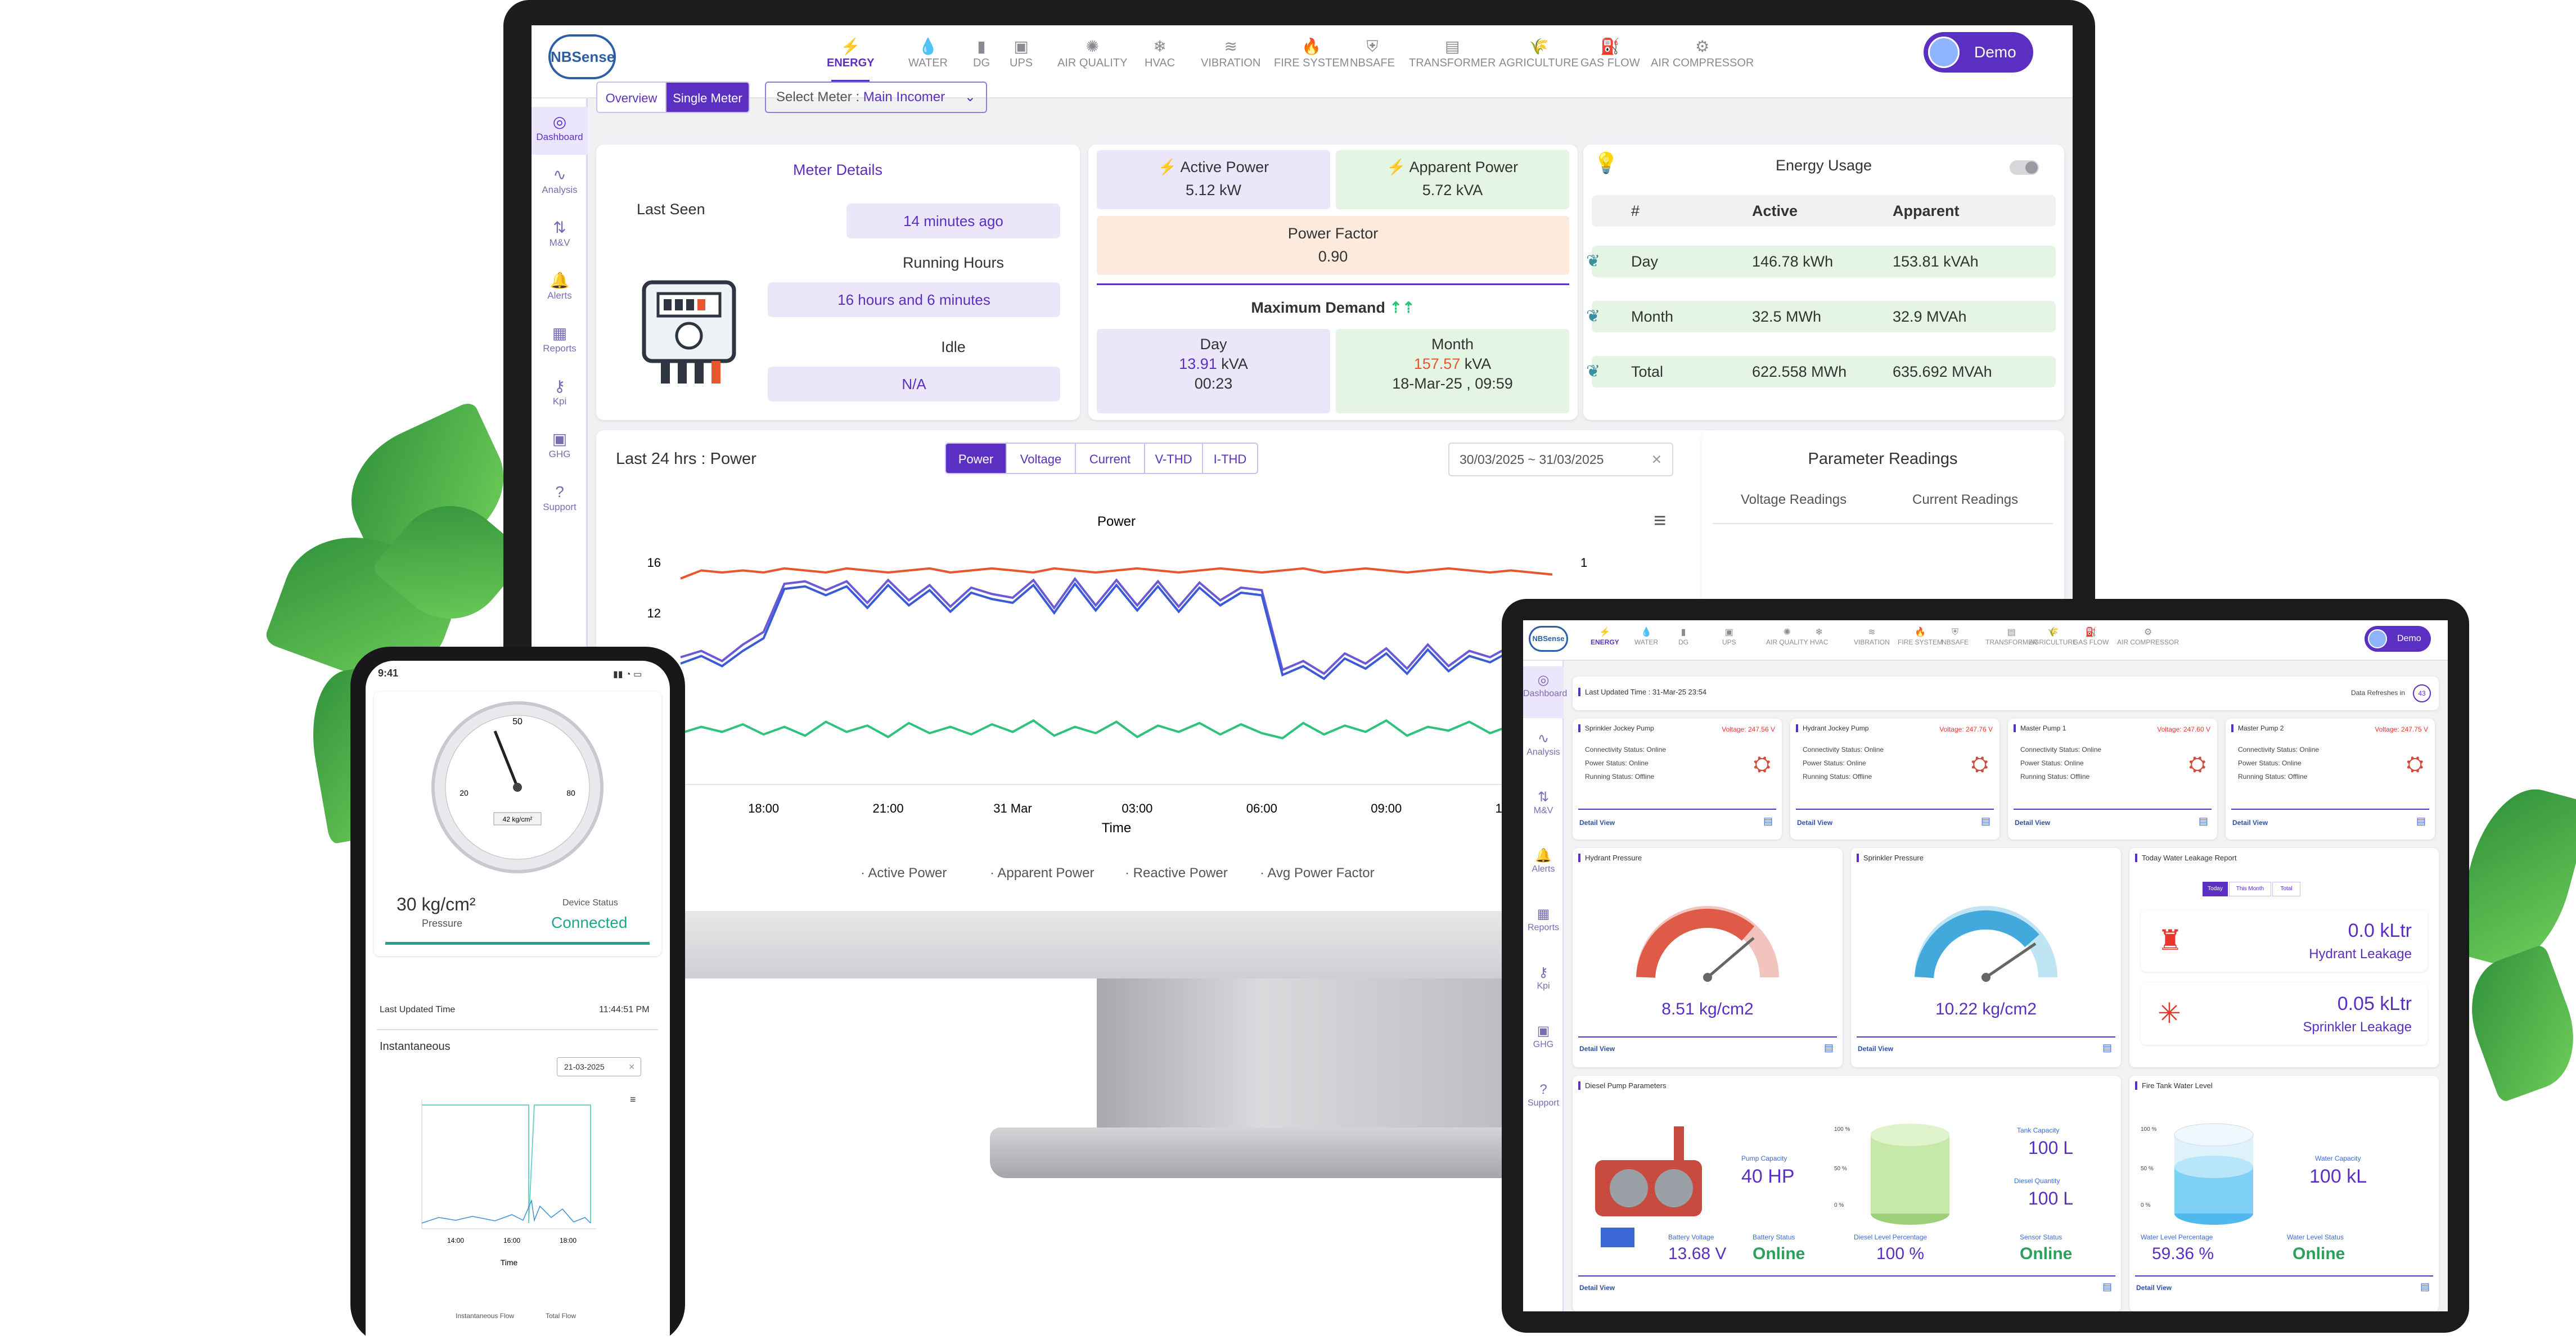 The width and height of the screenshot is (2576, 1344). What do you see at coordinates (928, 54) in the screenshot?
I see `nav-water: 💧 WATER` at bounding box center [928, 54].